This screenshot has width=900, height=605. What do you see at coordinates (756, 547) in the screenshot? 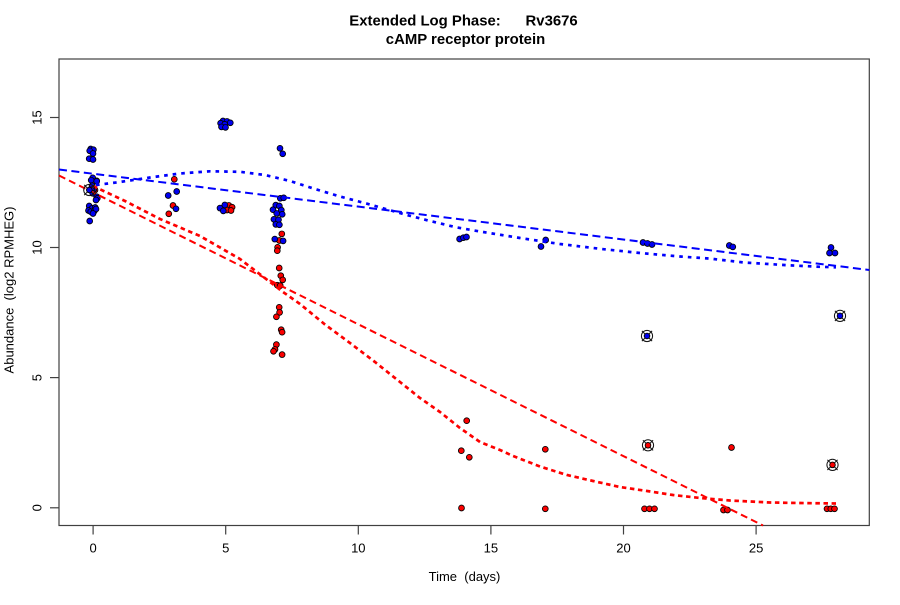
I see `svg-text: 25` at bounding box center [756, 547].